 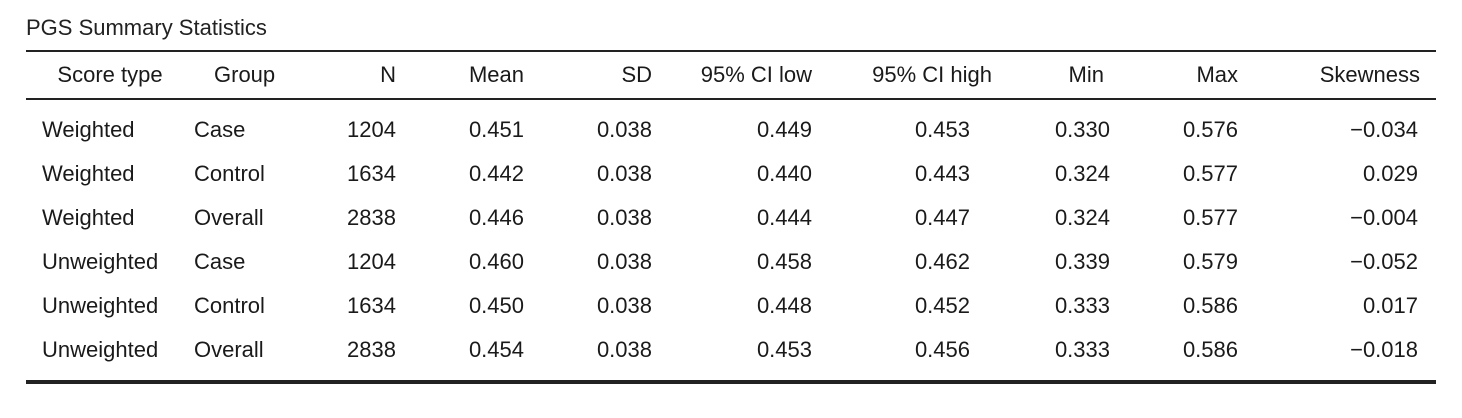 What do you see at coordinates (496, 261) in the screenshot?
I see `cell-mean: 0.460` at bounding box center [496, 261].